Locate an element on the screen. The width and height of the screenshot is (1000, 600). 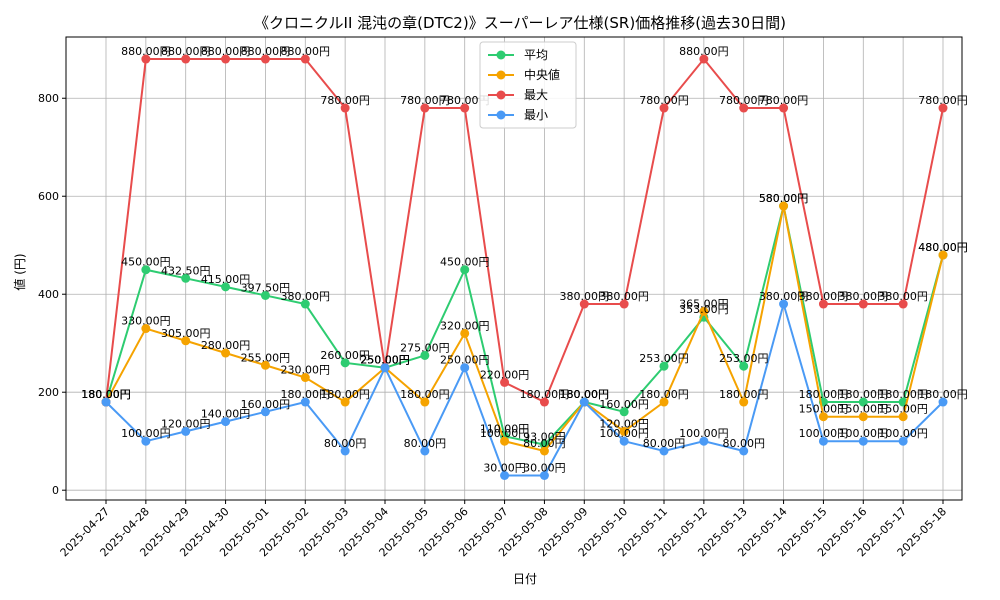
data-label: 353.00円 is located at coordinates (704, 309).